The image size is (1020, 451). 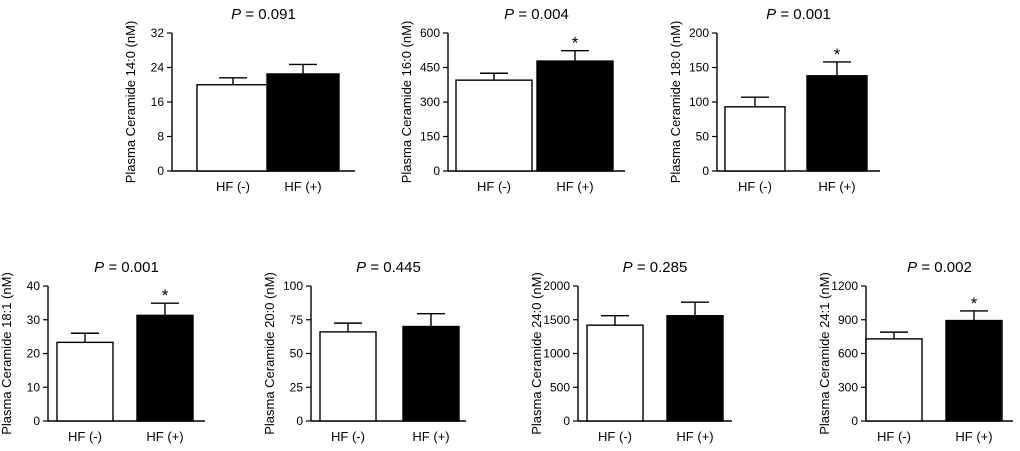 What do you see at coordinates (158, 102) in the screenshot?
I see `y-tick-label: 16` at bounding box center [158, 102].